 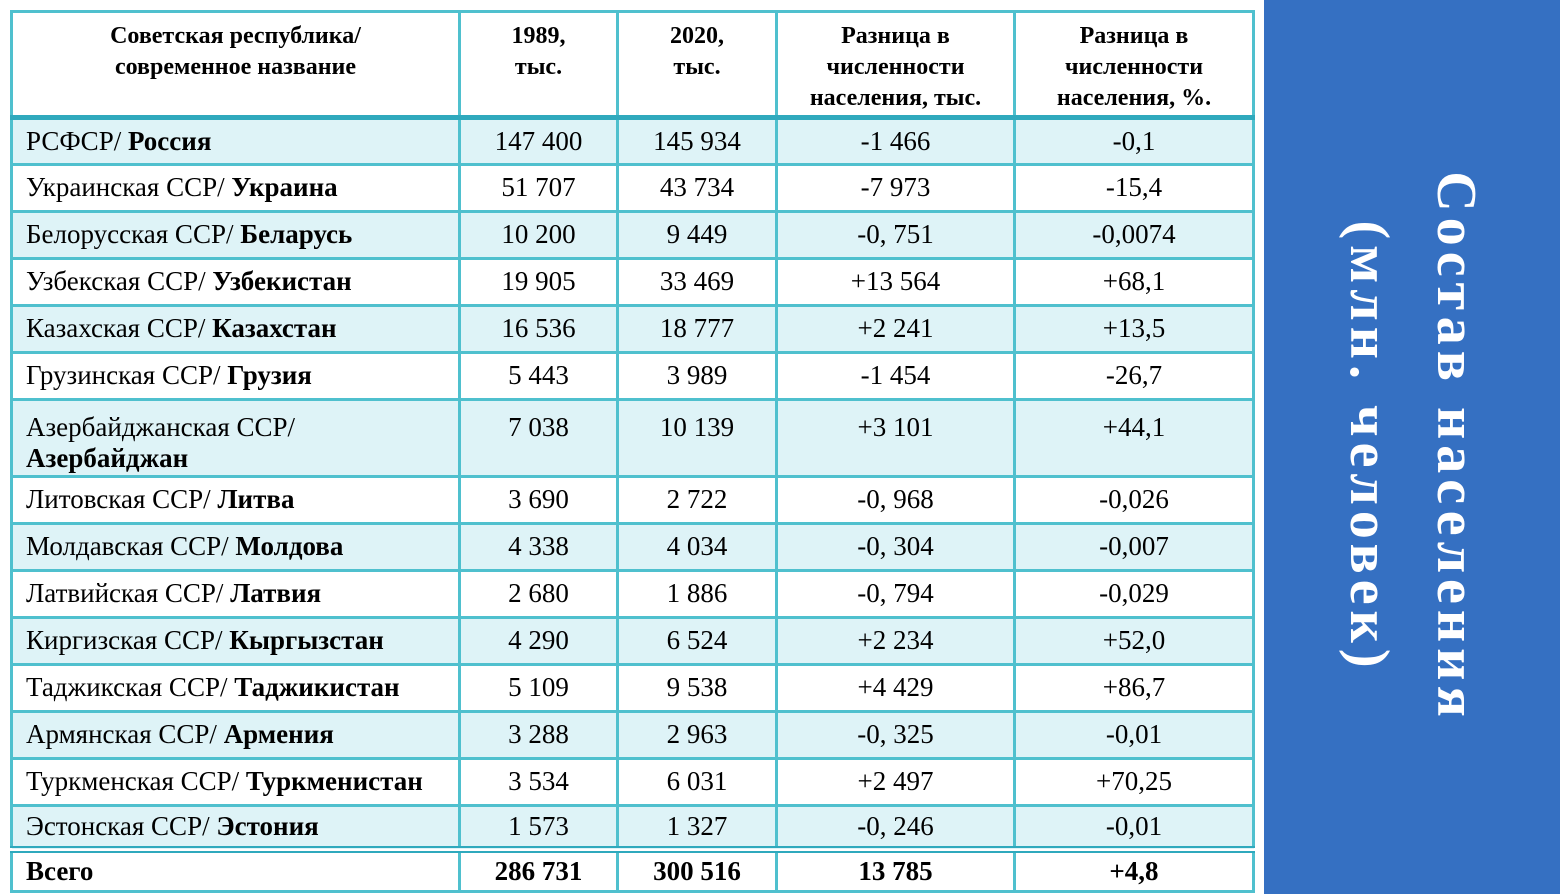 I want to click on republic-soviet-name: Азербайджанская ССР/, so click(x=161, y=426).